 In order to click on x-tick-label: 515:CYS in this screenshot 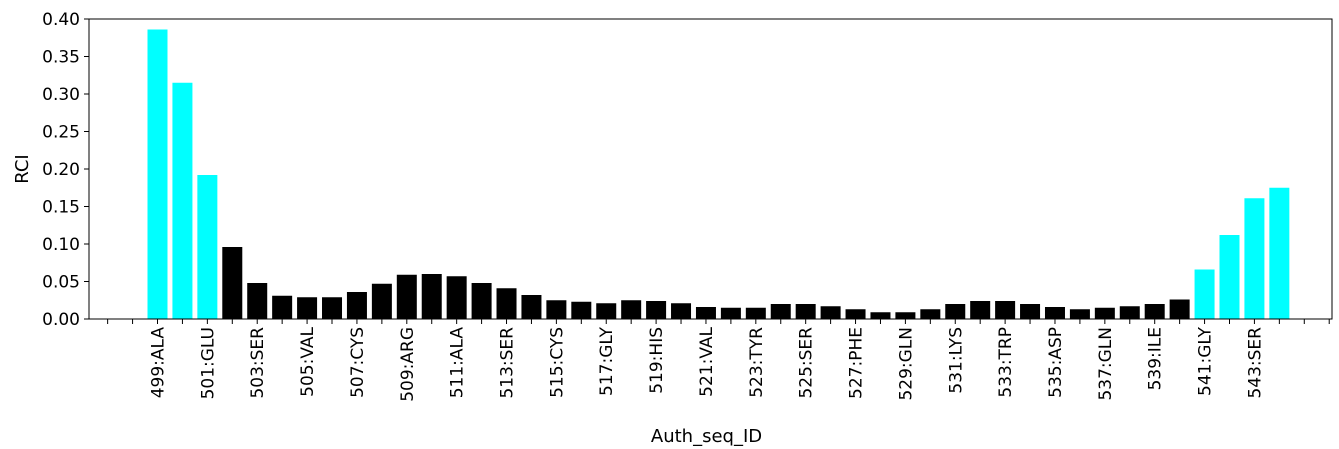, I will do `click(557, 362)`.